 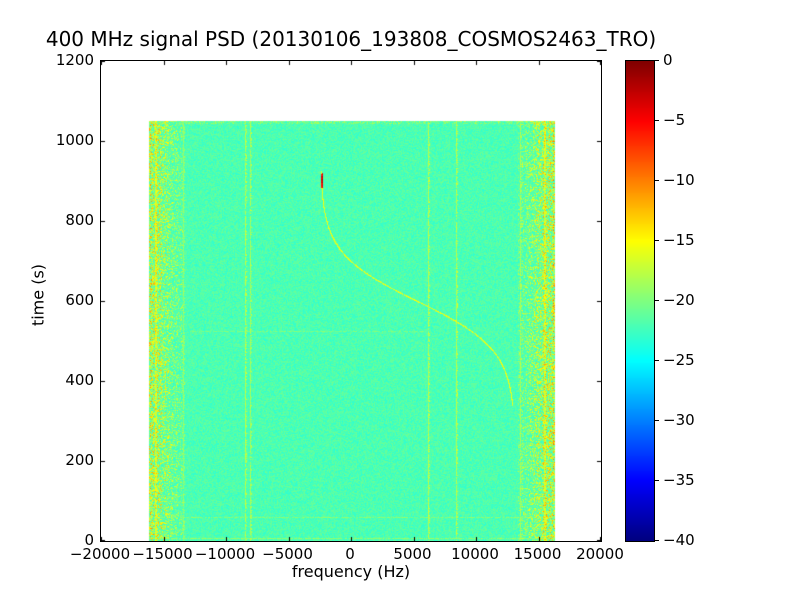 I want to click on x-tick-label: −5000, so click(x=287, y=554).